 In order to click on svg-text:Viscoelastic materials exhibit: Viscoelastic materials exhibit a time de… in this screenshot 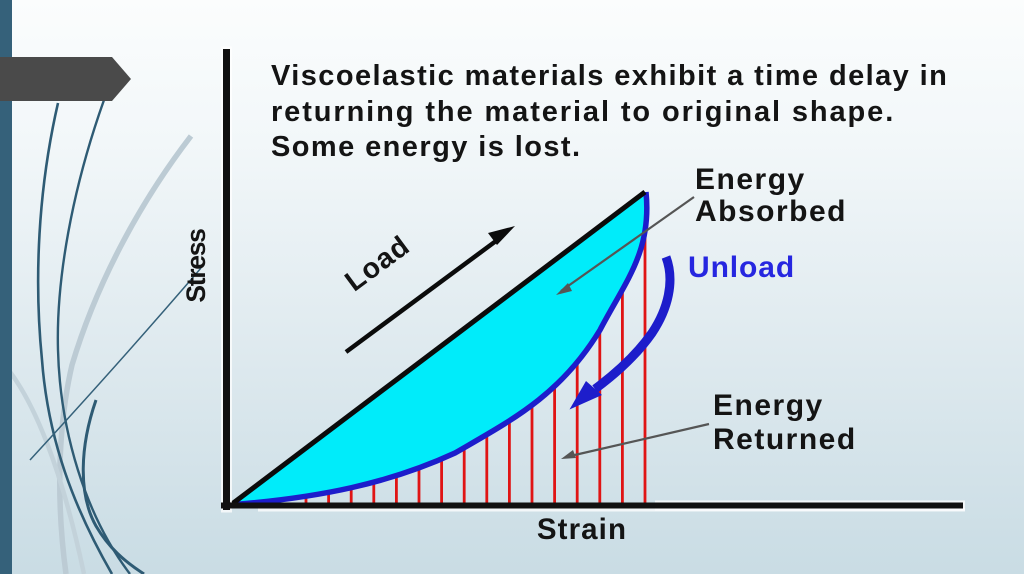, I will do `click(609, 76)`.